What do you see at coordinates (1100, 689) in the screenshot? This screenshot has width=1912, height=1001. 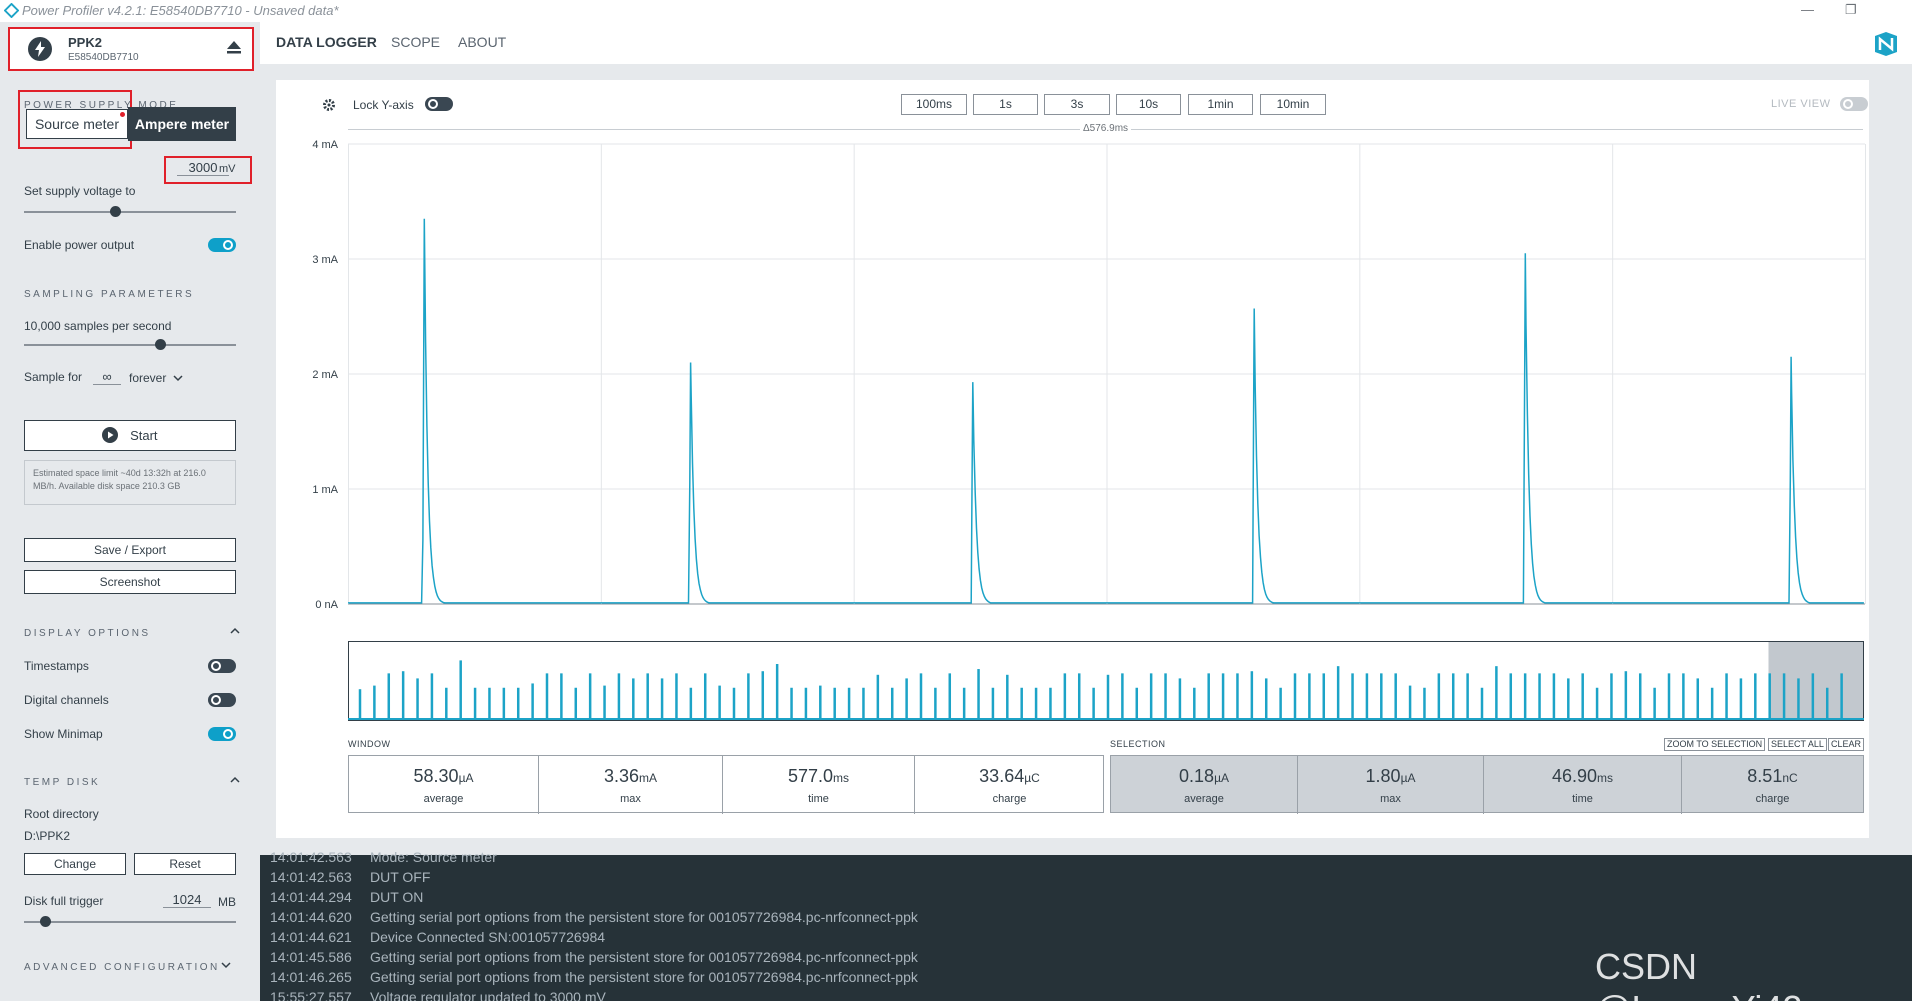 I see `minimap-spikes` at bounding box center [1100, 689].